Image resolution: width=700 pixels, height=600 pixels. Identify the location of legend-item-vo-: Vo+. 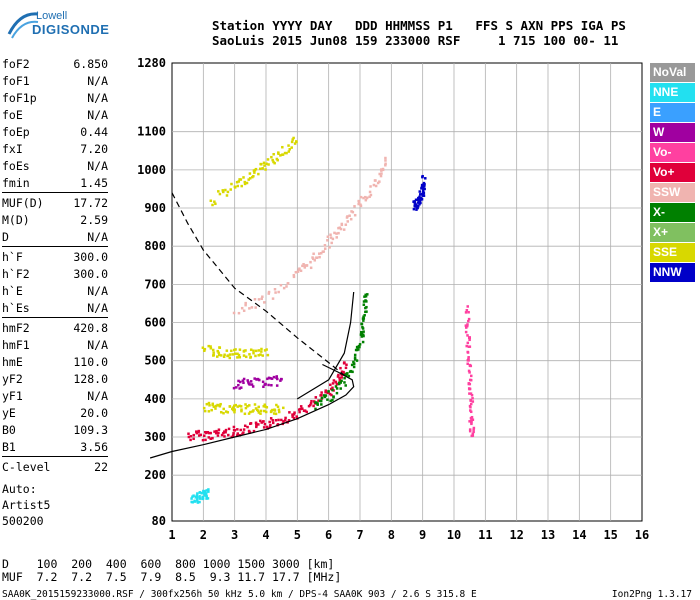
(672, 172).